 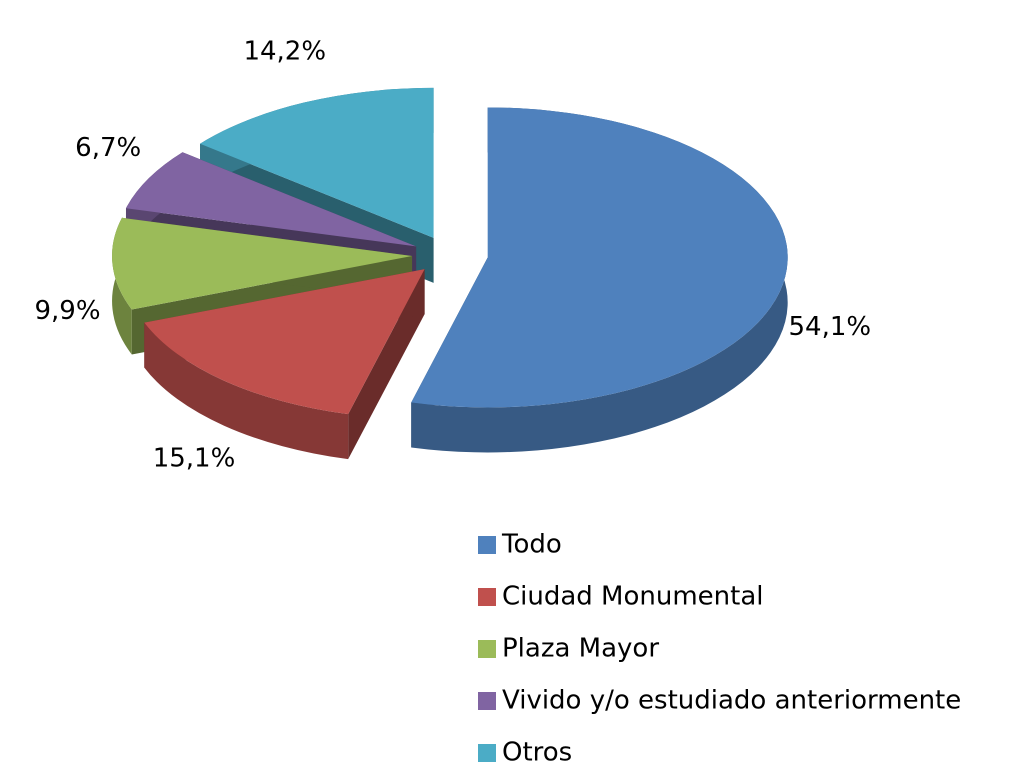 I want to click on data-label: 14,2%, so click(x=284, y=51).